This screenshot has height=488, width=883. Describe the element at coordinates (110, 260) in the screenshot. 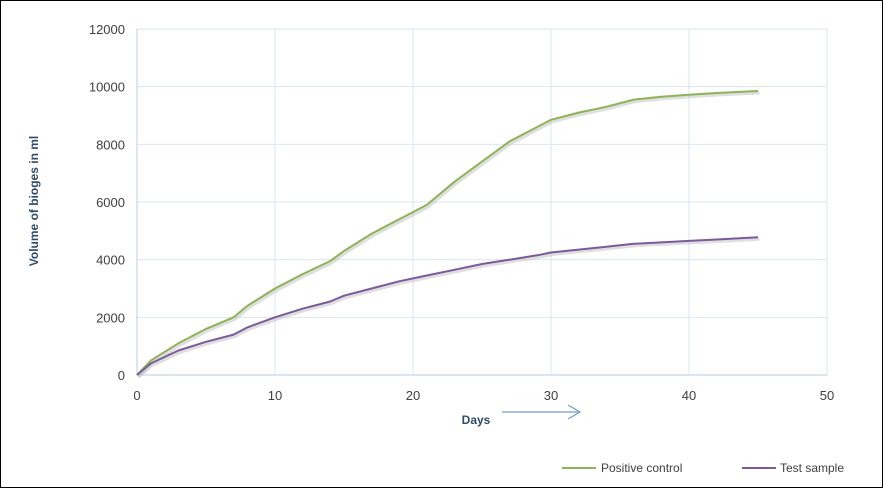

I see `y-tick-label: 4000` at that location.